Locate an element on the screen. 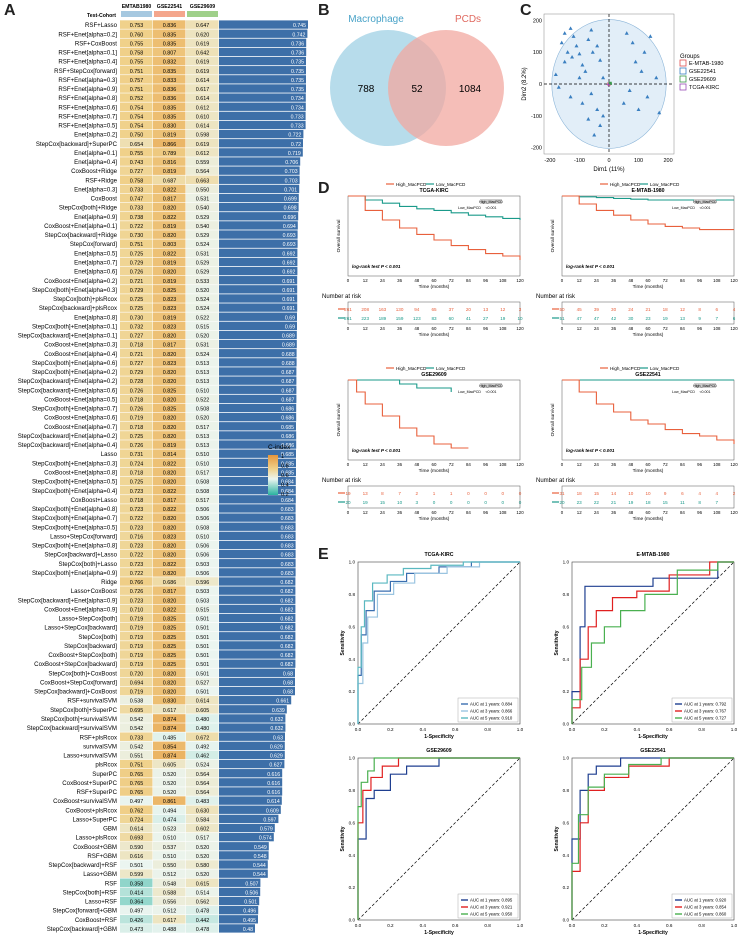 The width and height of the screenshot is (746, 939). risk-count-high: 30 is located at coordinates (614, 309).